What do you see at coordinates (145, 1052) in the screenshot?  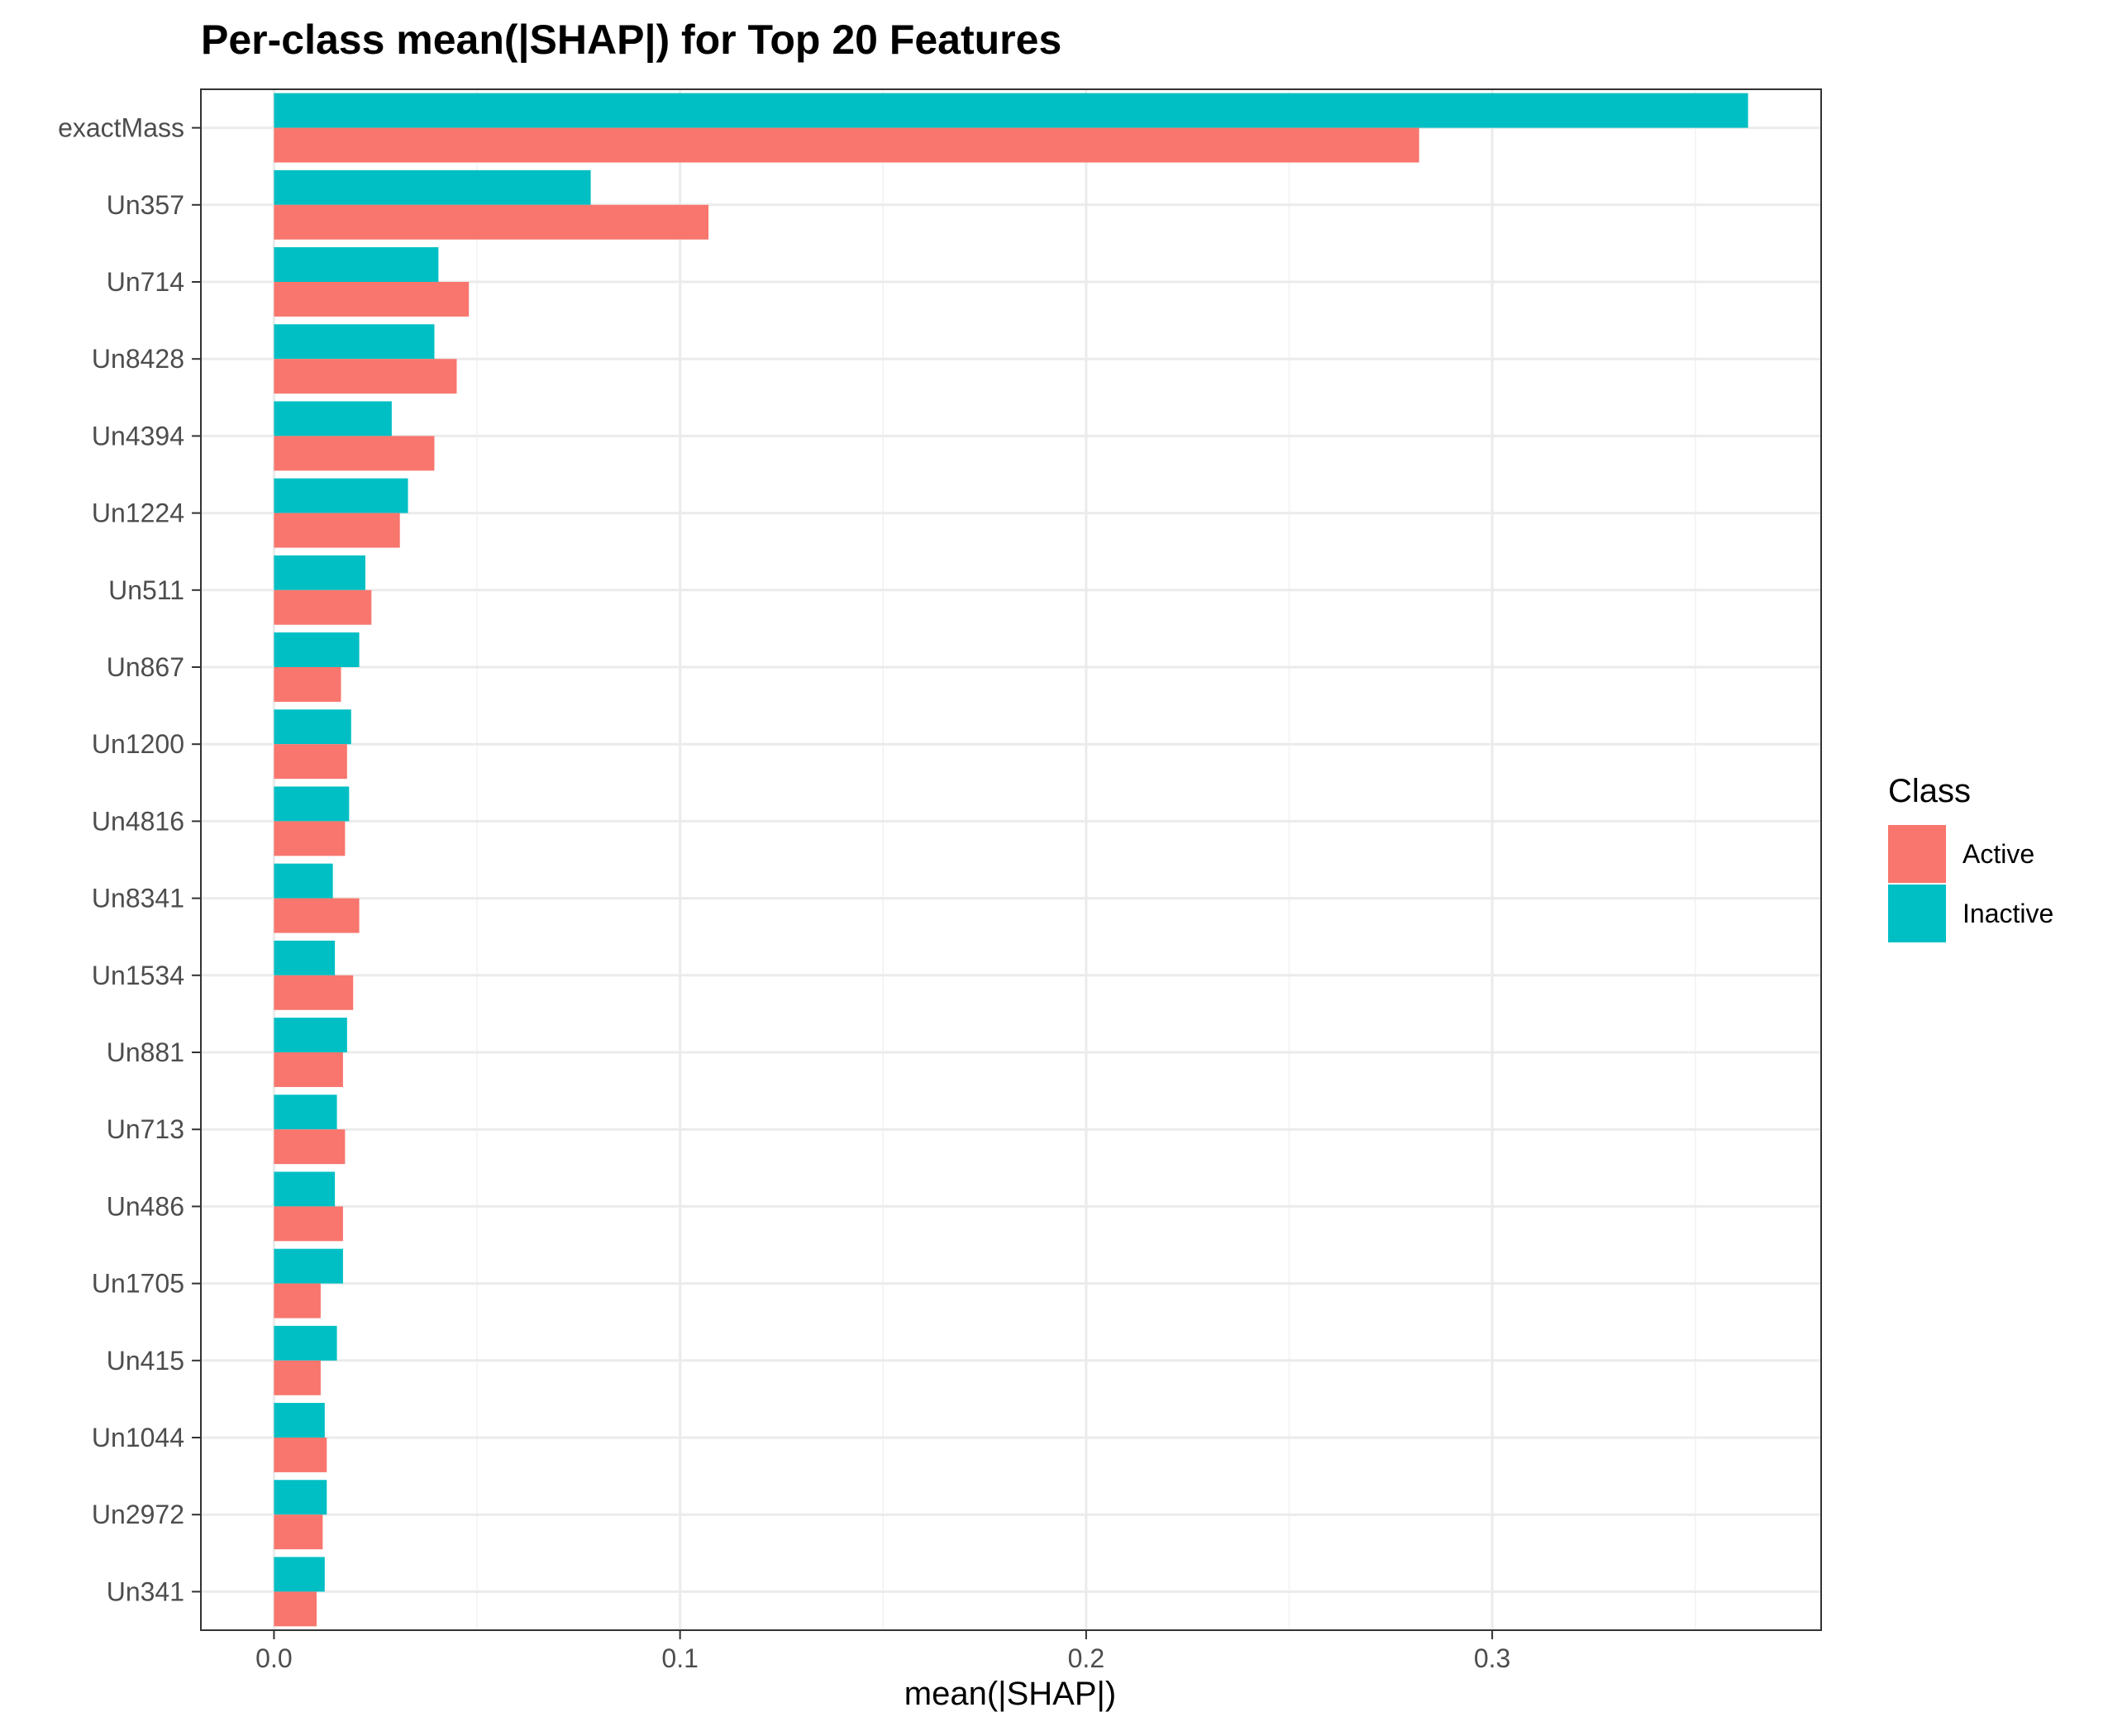 I see `y-tick-label: Un881` at bounding box center [145, 1052].